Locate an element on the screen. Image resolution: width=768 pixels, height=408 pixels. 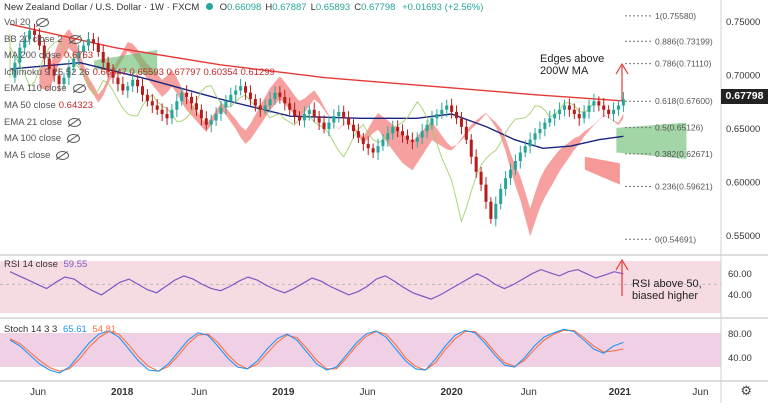
change-value: +0.01693 (+2.56%) is located at coordinates (443, 7).